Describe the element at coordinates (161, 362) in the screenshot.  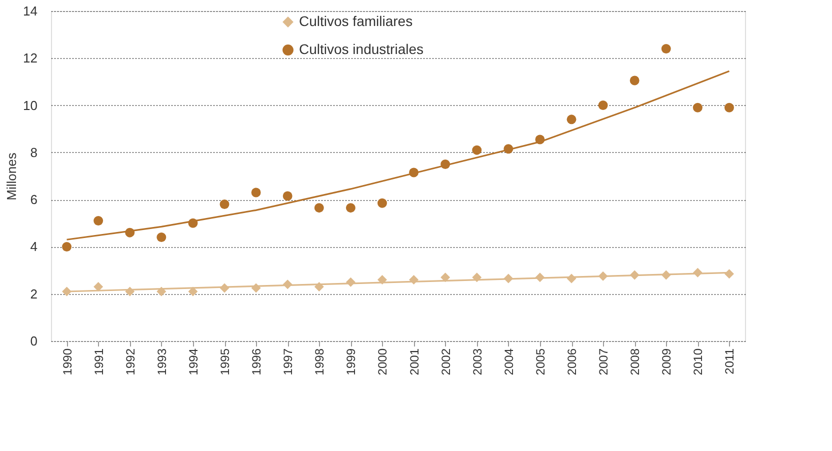
I see `x-tick-label: 1993` at that location.